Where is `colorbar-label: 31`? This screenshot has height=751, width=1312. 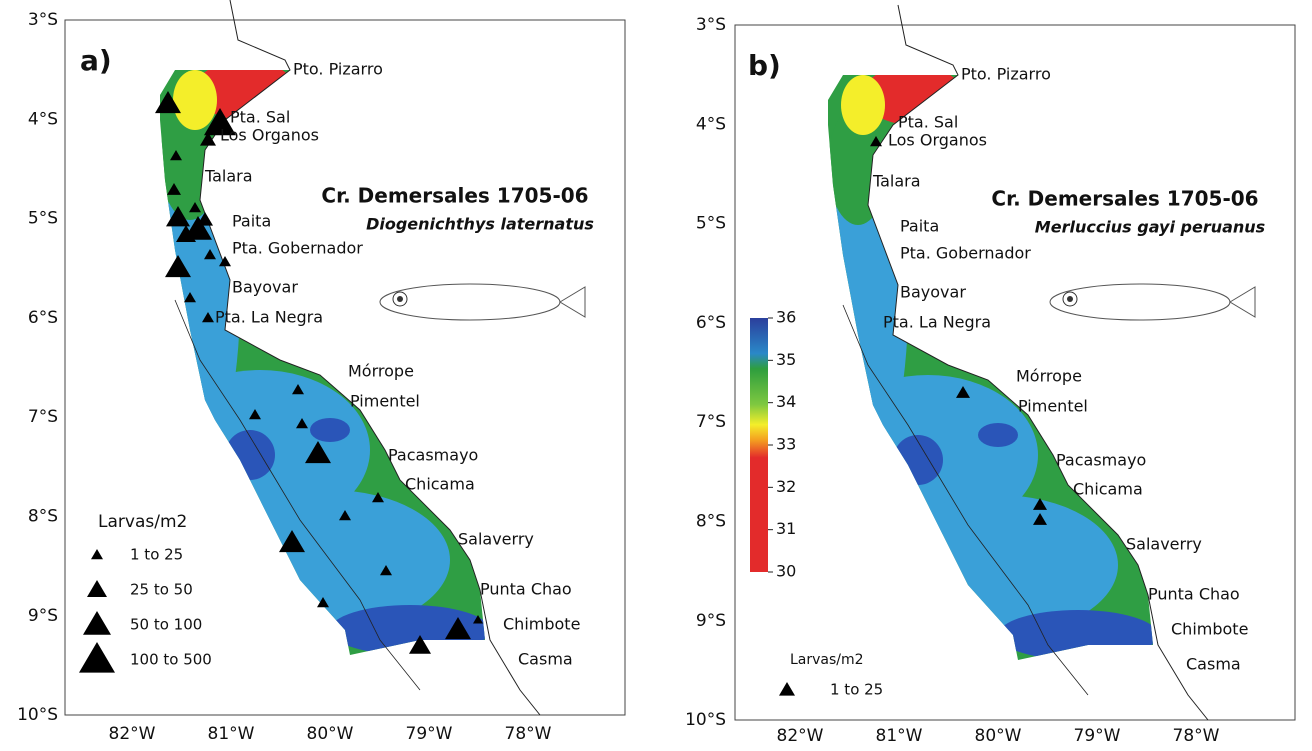
colorbar-label: 31 is located at coordinates (786, 528).